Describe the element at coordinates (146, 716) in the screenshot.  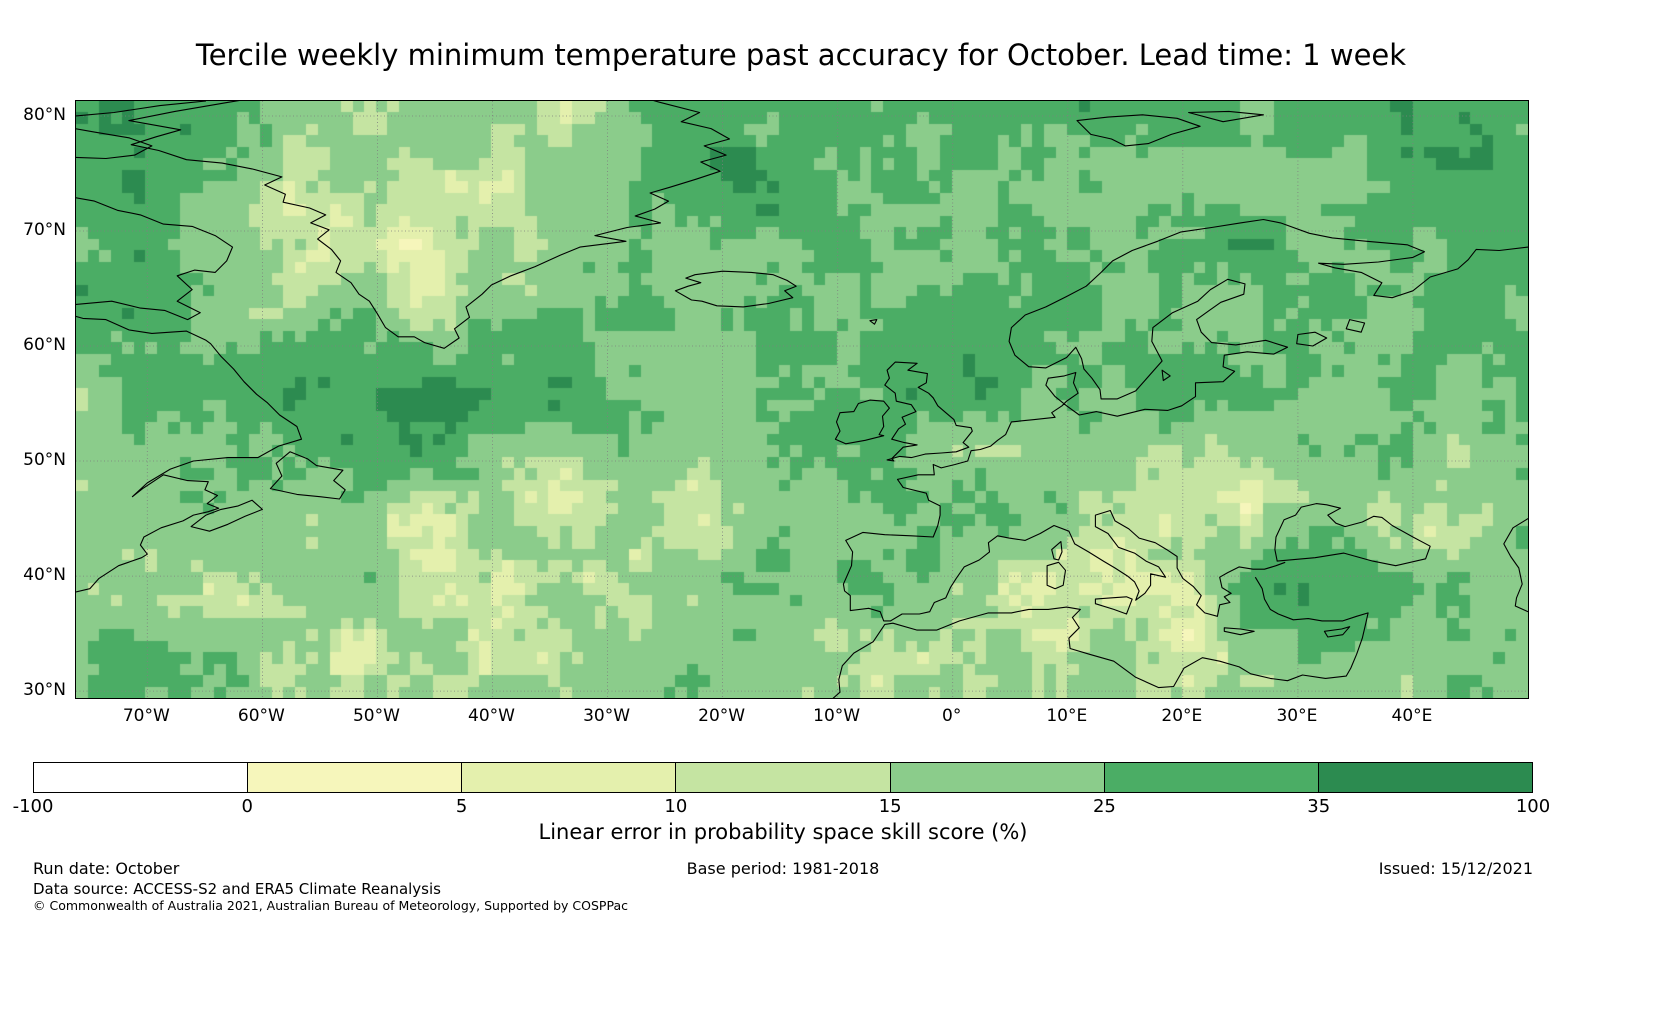
I see `x-tick-label: 70°W` at that location.